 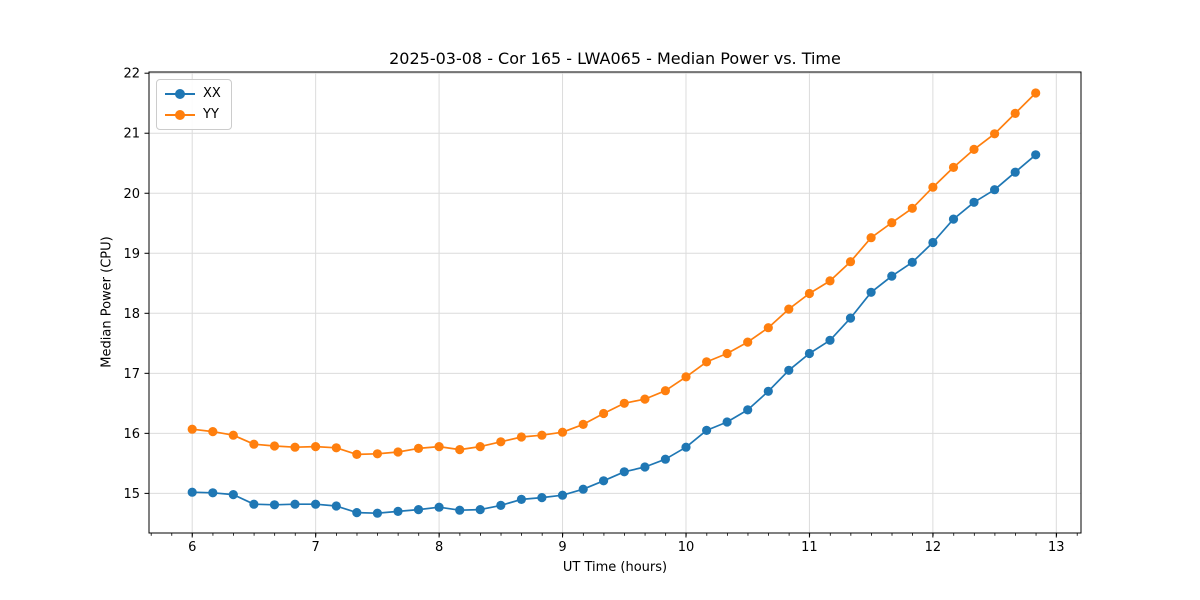 What do you see at coordinates (131, 134) in the screenshot?
I see `y-tick-label: 21` at bounding box center [131, 134].